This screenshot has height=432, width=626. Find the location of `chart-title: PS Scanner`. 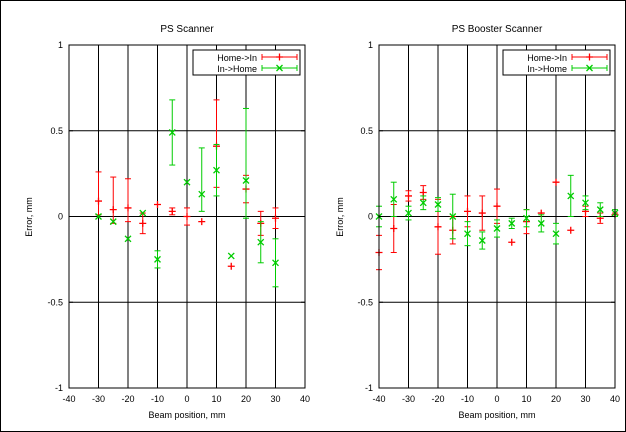

chart-title: PS Scanner is located at coordinates (187, 29).